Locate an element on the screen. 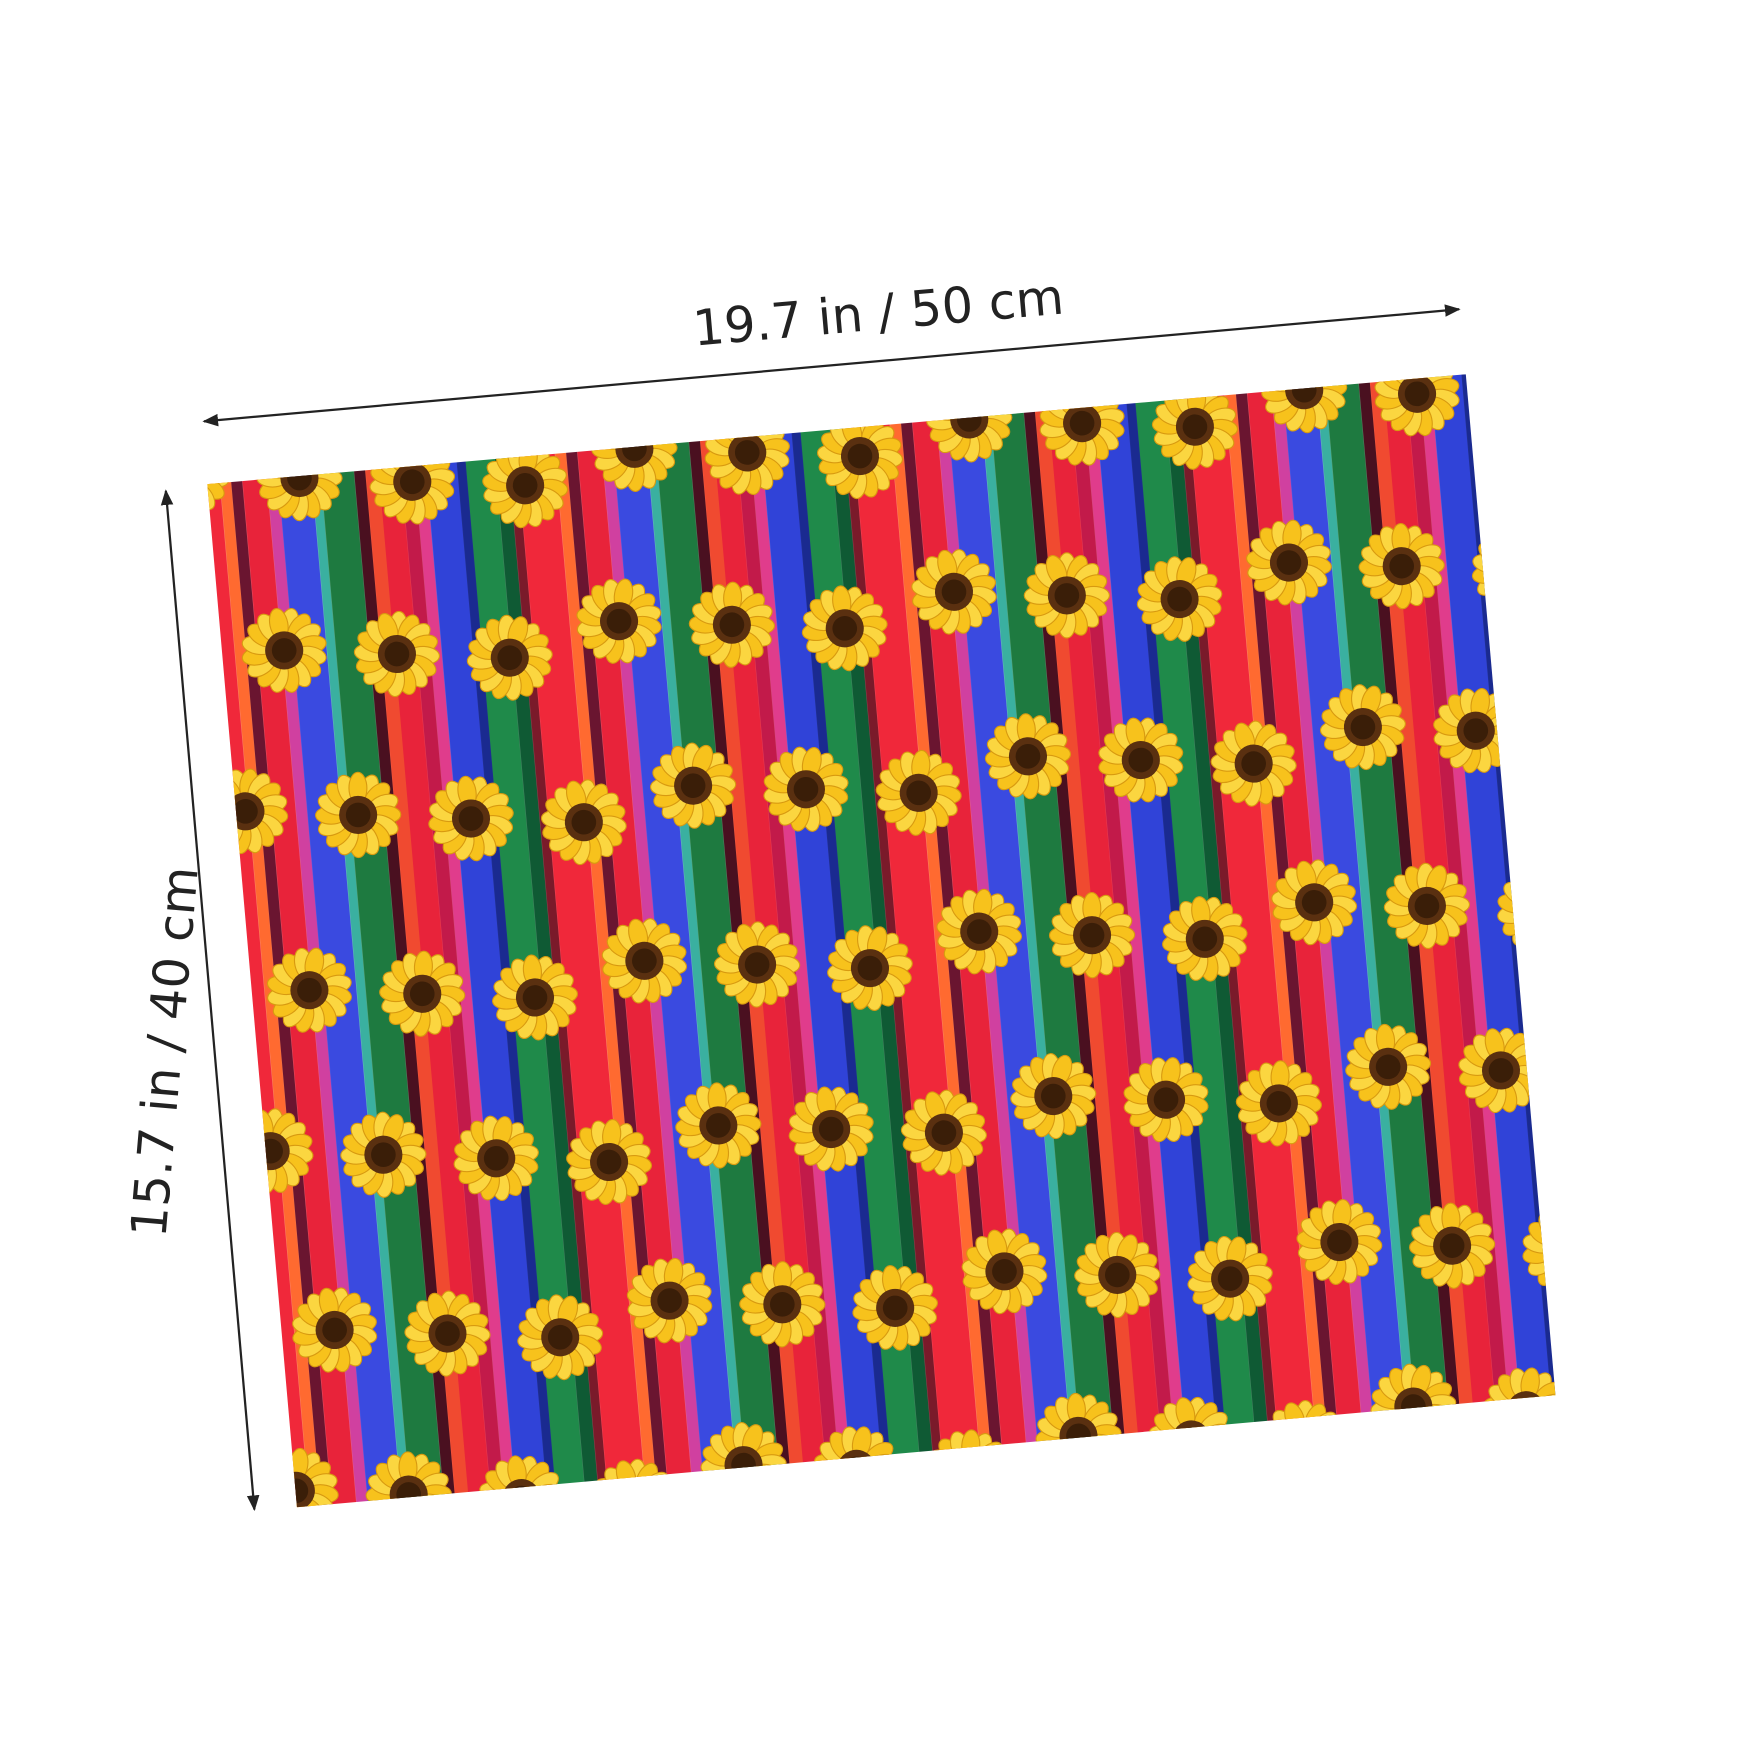 Image resolution: width=1737 pixels, height=1737 pixels. width-arrow is located at coordinates (831, 365).